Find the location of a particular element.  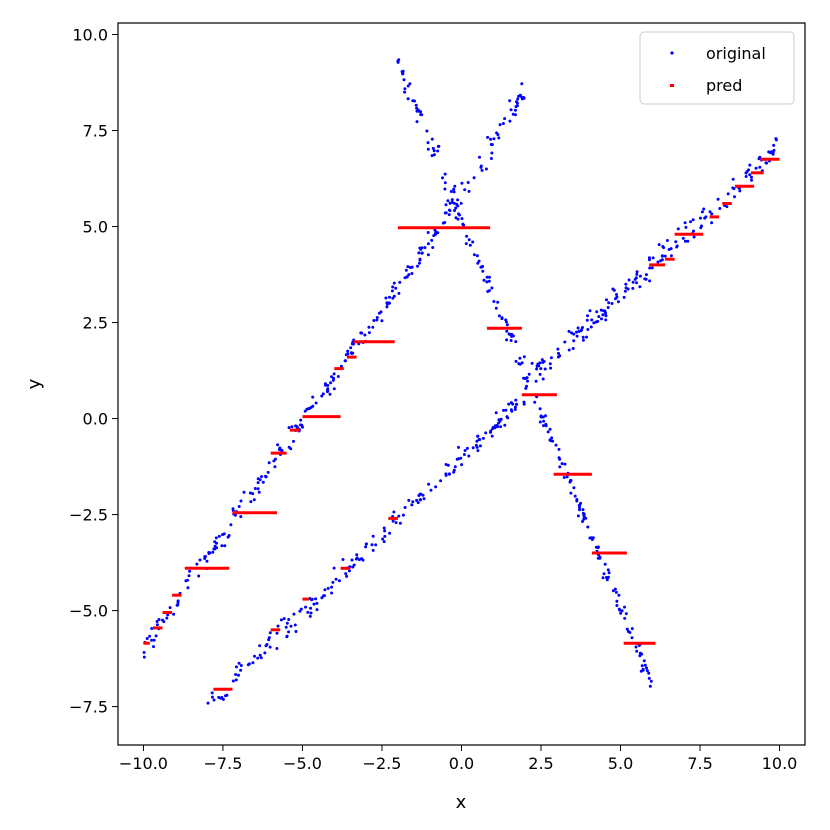

legend-marker-original is located at coordinates (672, 53).